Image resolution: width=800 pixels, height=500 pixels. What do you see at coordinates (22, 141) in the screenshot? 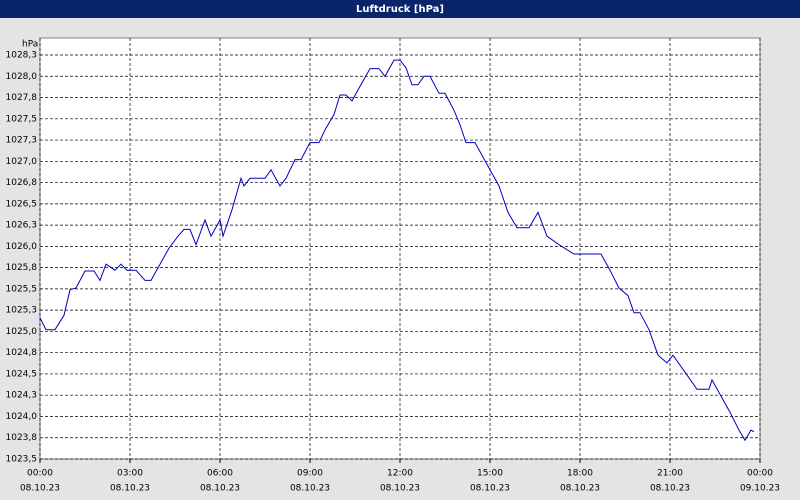
I see `y-tick-label: 1027,3` at bounding box center [22, 141].